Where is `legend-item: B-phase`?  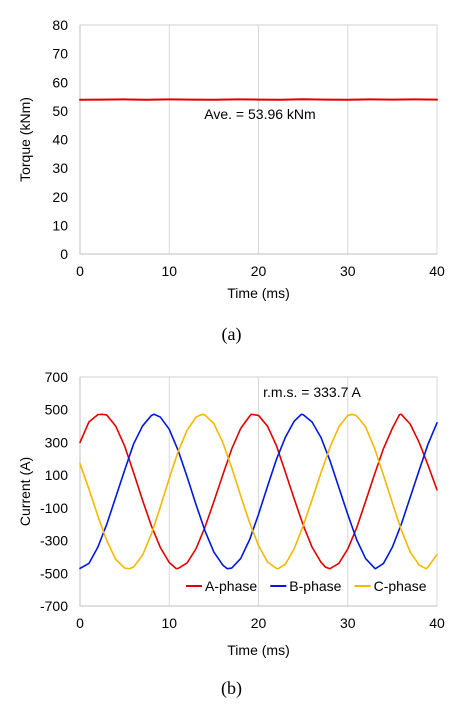 legend-item: B-phase is located at coordinates (306, 586).